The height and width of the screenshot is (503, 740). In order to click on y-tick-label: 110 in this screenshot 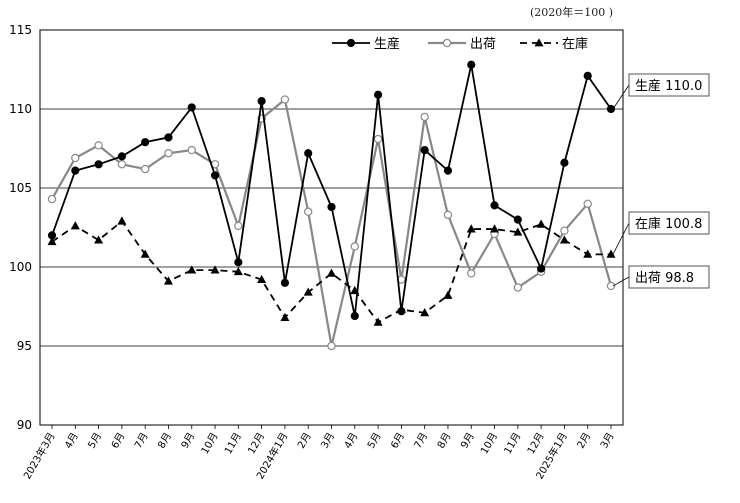, I will do `click(20, 109)`.